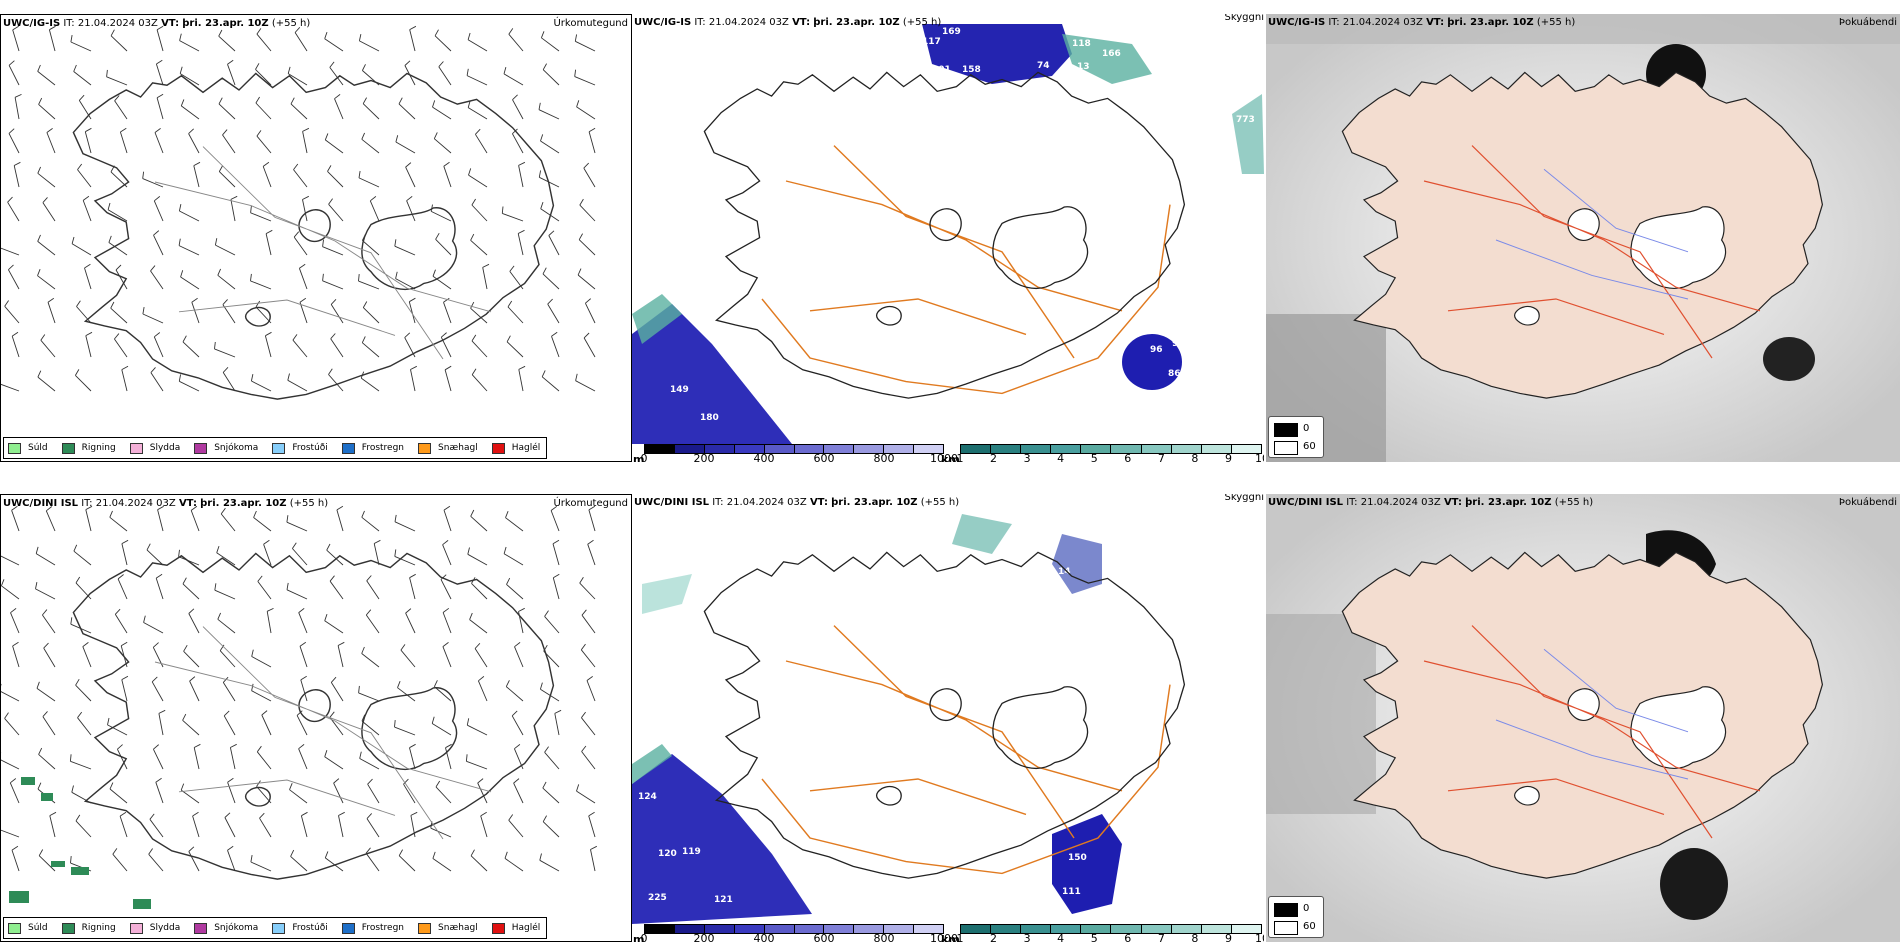 This screenshot has width=1900, height=950. What do you see at coordinates (590, 23) in the screenshot?
I see `precip-type-title: Úrkomutegund` at bounding box center [590, 23].